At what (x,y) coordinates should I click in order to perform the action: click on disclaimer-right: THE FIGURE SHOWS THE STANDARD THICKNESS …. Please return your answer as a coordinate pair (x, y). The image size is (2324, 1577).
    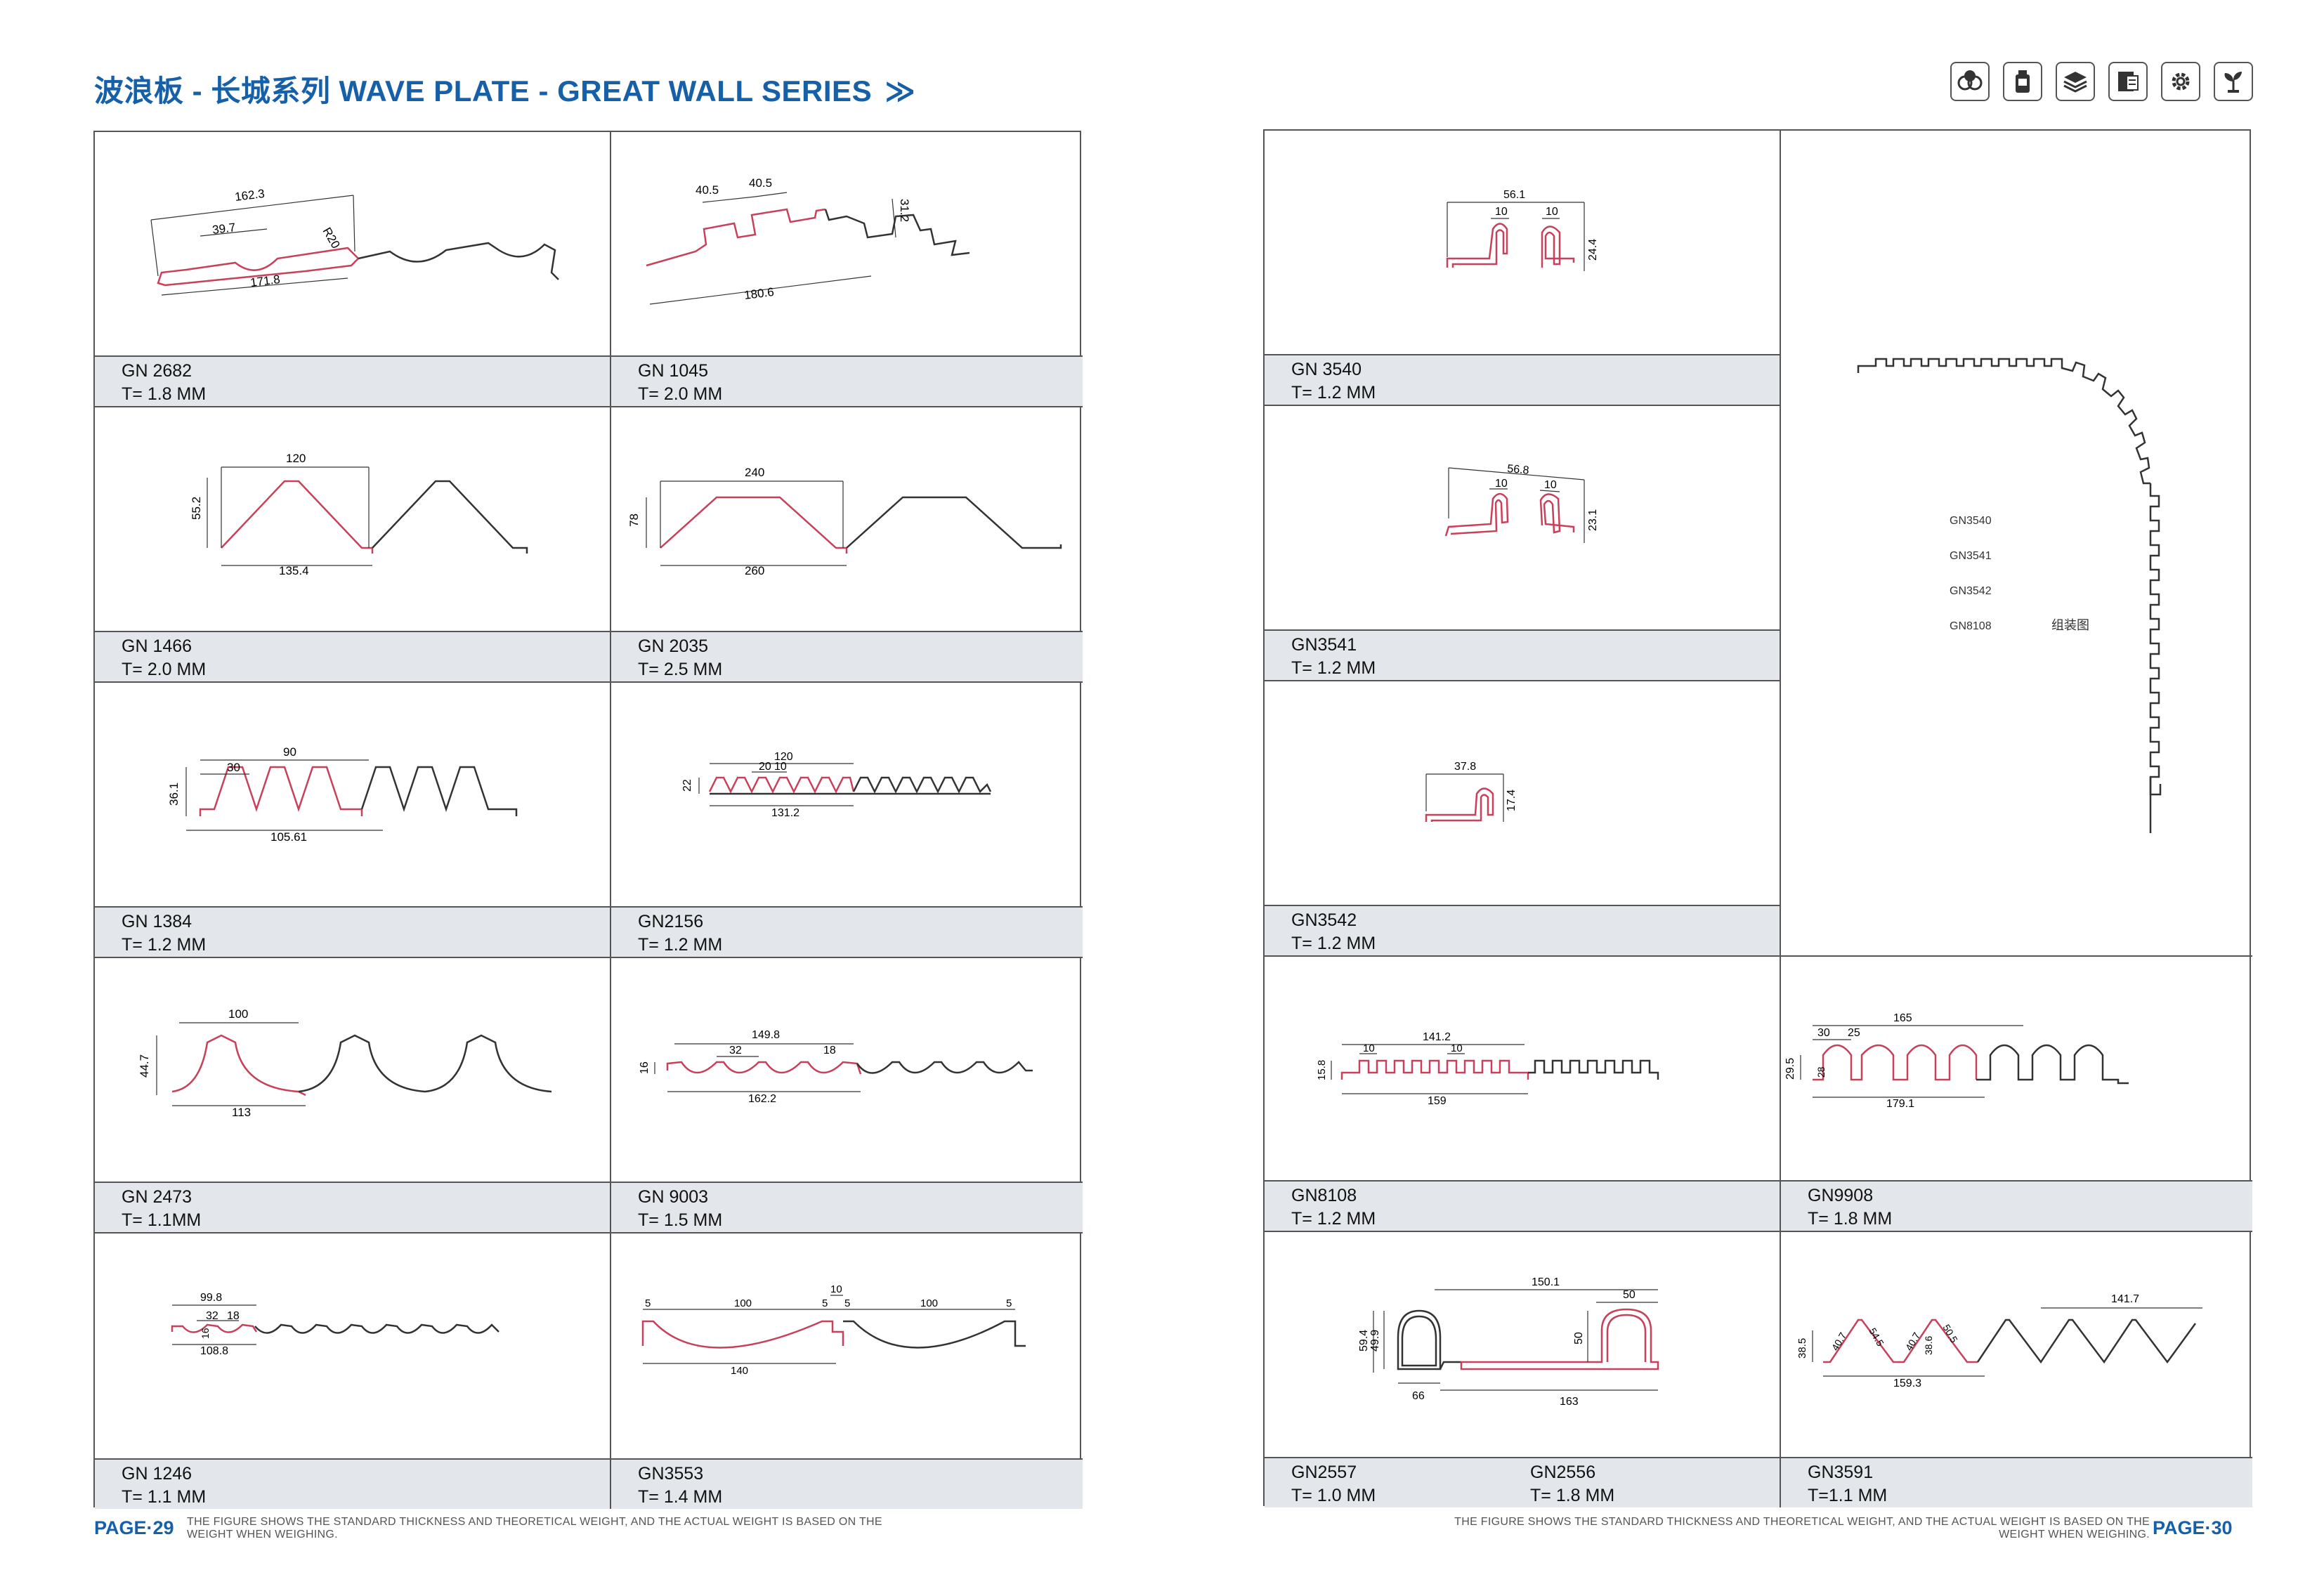
    Looking at the image, I should click on (1802, 1528).